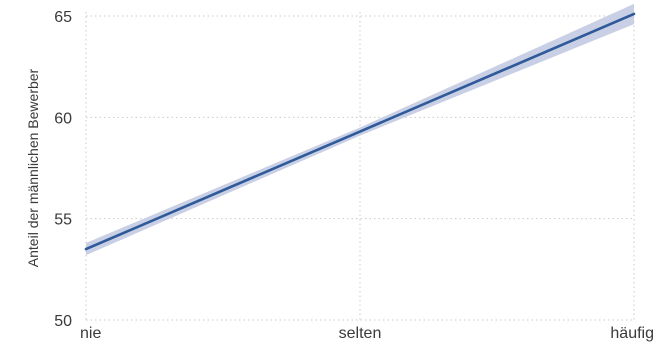 The height and width of the screenshot is (342, 657). I want to click on x-tick-label-1: selten, so click(360, 333).